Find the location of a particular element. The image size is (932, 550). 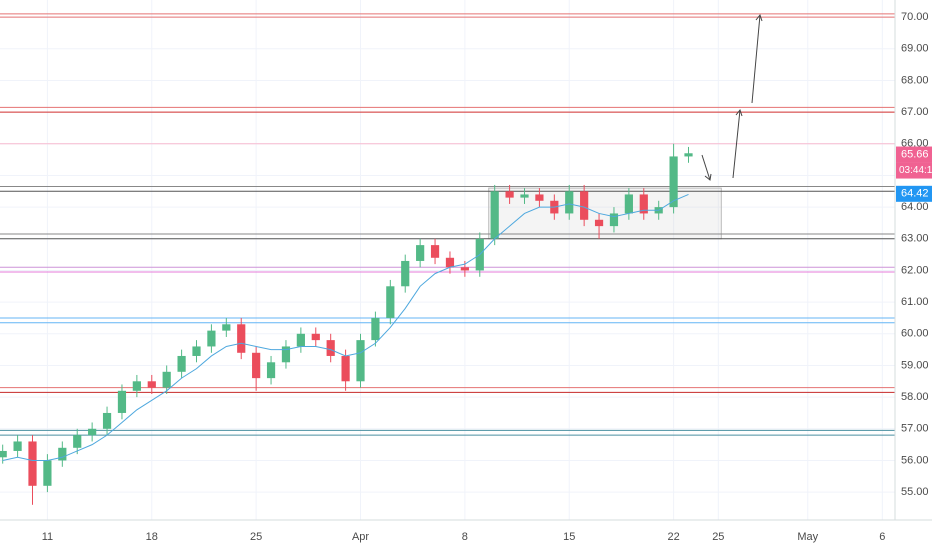

y-tick-label: 69.00 is located at coordinates (915, 49).